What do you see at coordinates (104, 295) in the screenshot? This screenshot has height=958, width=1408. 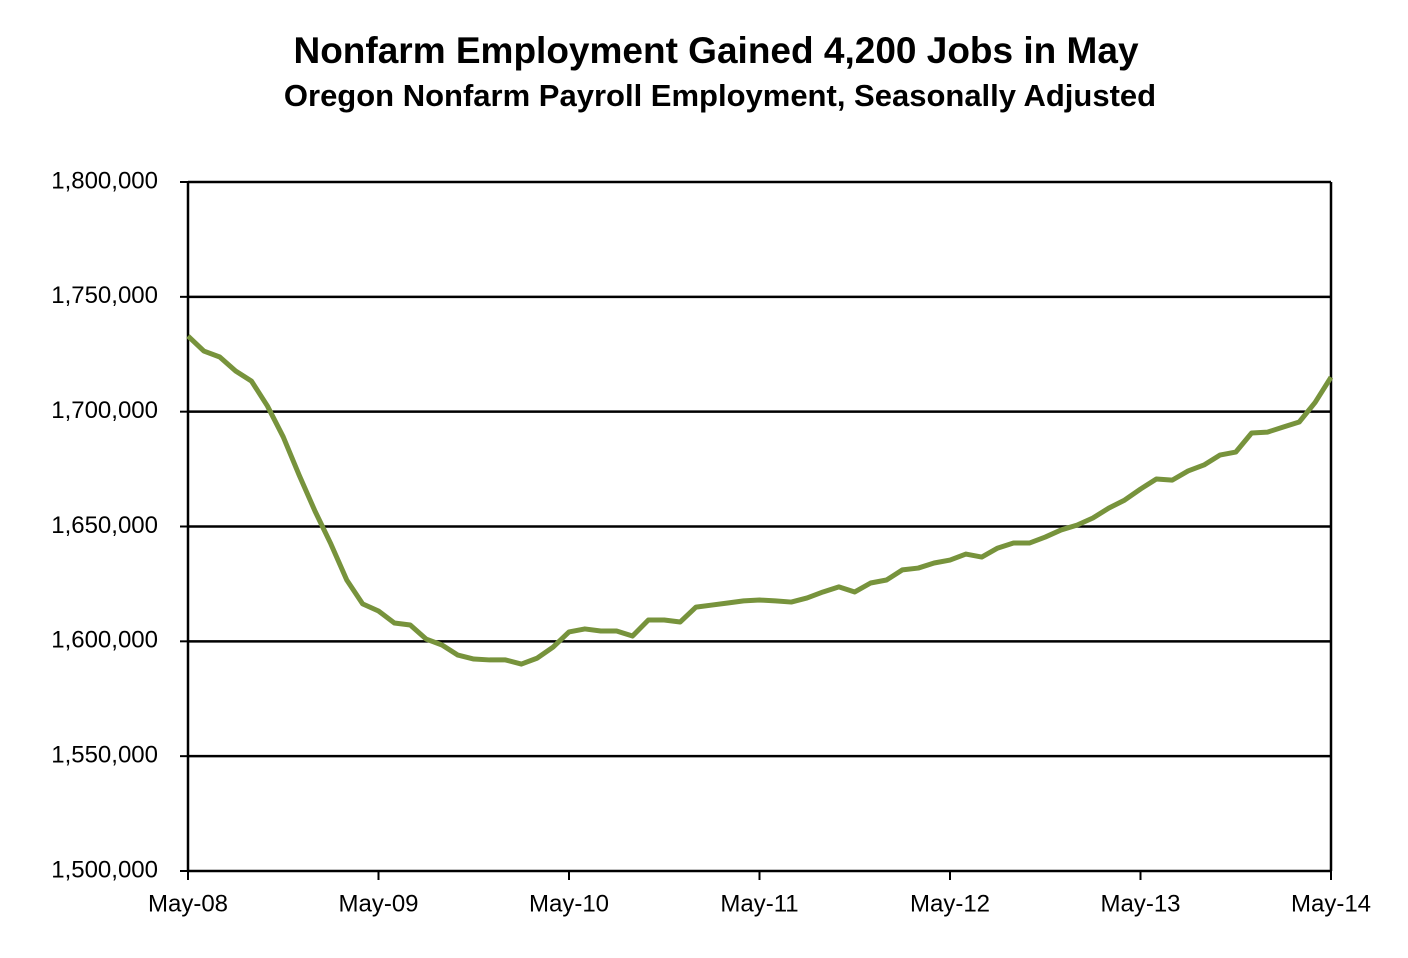 I see `y-tick-label: 1,750,000` at bounding box center [104, 295].